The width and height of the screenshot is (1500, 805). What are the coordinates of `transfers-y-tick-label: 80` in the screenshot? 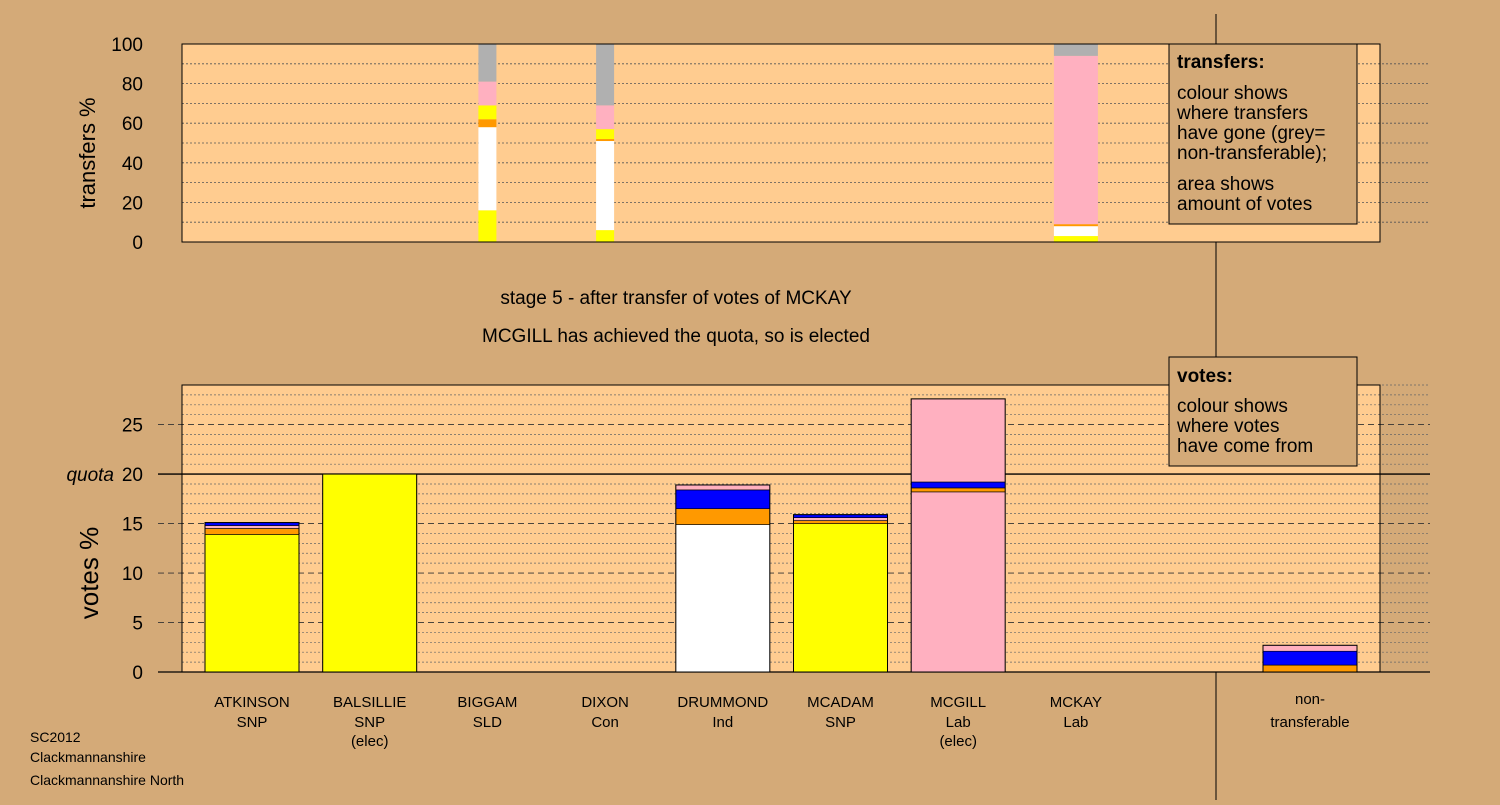 It's located at (132, 85).